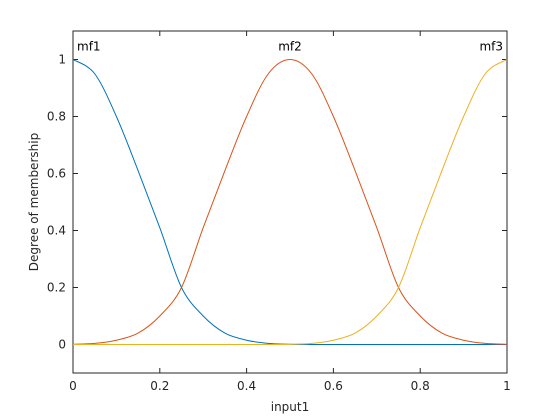 Image resolution: width=560 pixels, height=420 pixels. I want to click on mf-label-mf1: mf1, so click(89, 47).